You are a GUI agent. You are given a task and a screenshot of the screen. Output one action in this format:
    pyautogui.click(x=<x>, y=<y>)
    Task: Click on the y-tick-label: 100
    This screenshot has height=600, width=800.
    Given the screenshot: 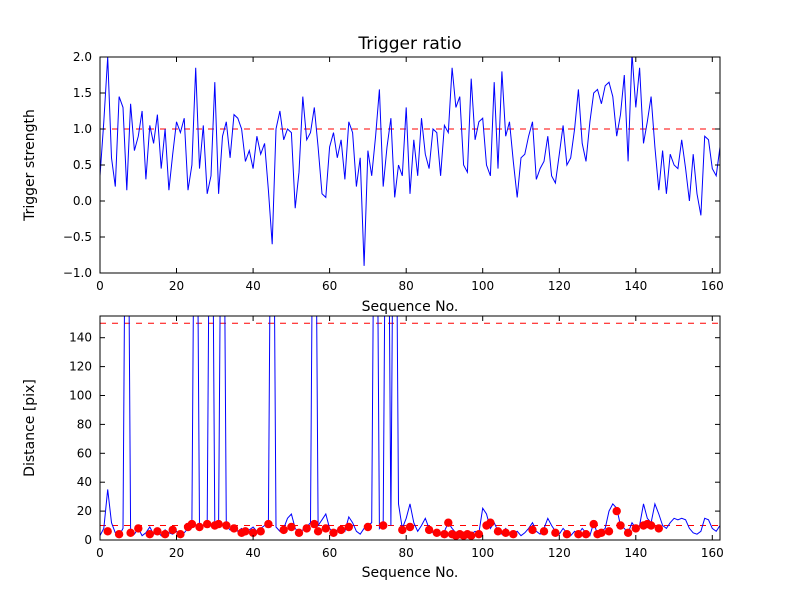 What is the action you would take?
    pyautogui.click(x=80, y=396)
    